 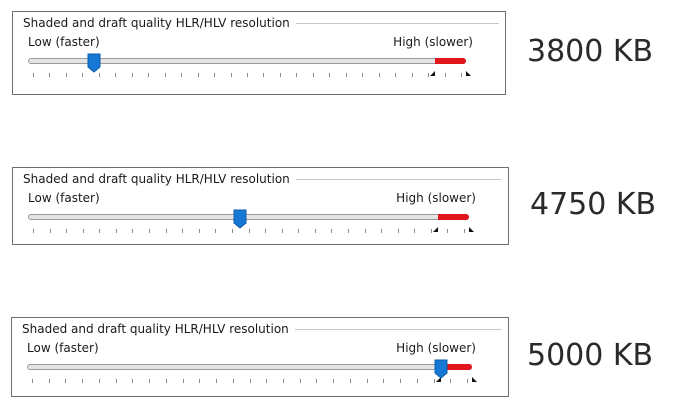 What do you see at coordinates (593, 204) in the screenshot?
I see `file-size-label-2: 4750 KB` at bounding box center [593, 204].